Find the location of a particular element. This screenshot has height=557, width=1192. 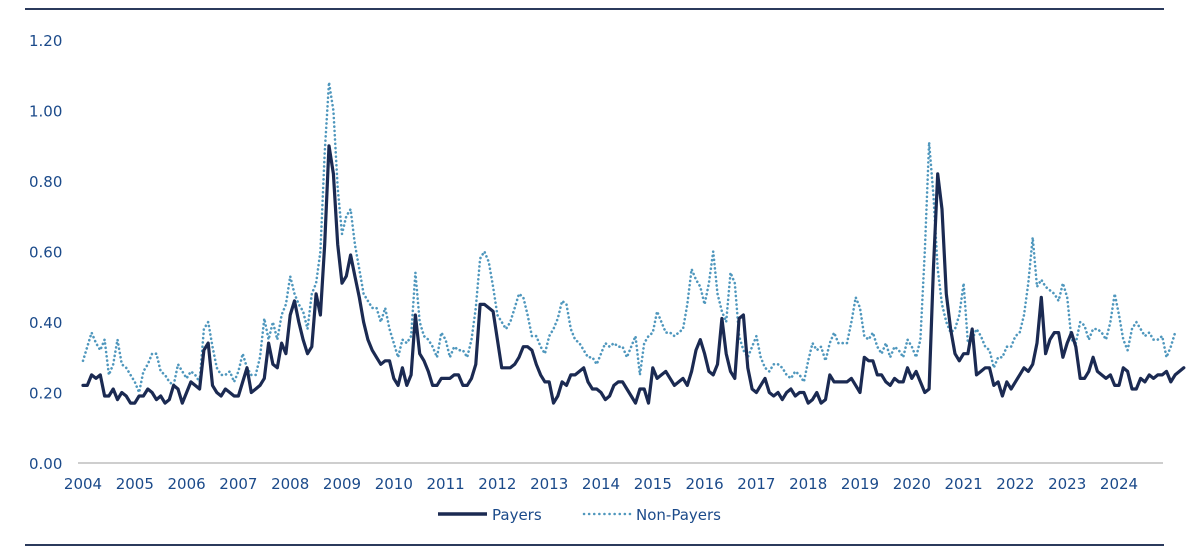

legend-item-non-payers: Non-Payers is located at coordinates (651, 515).